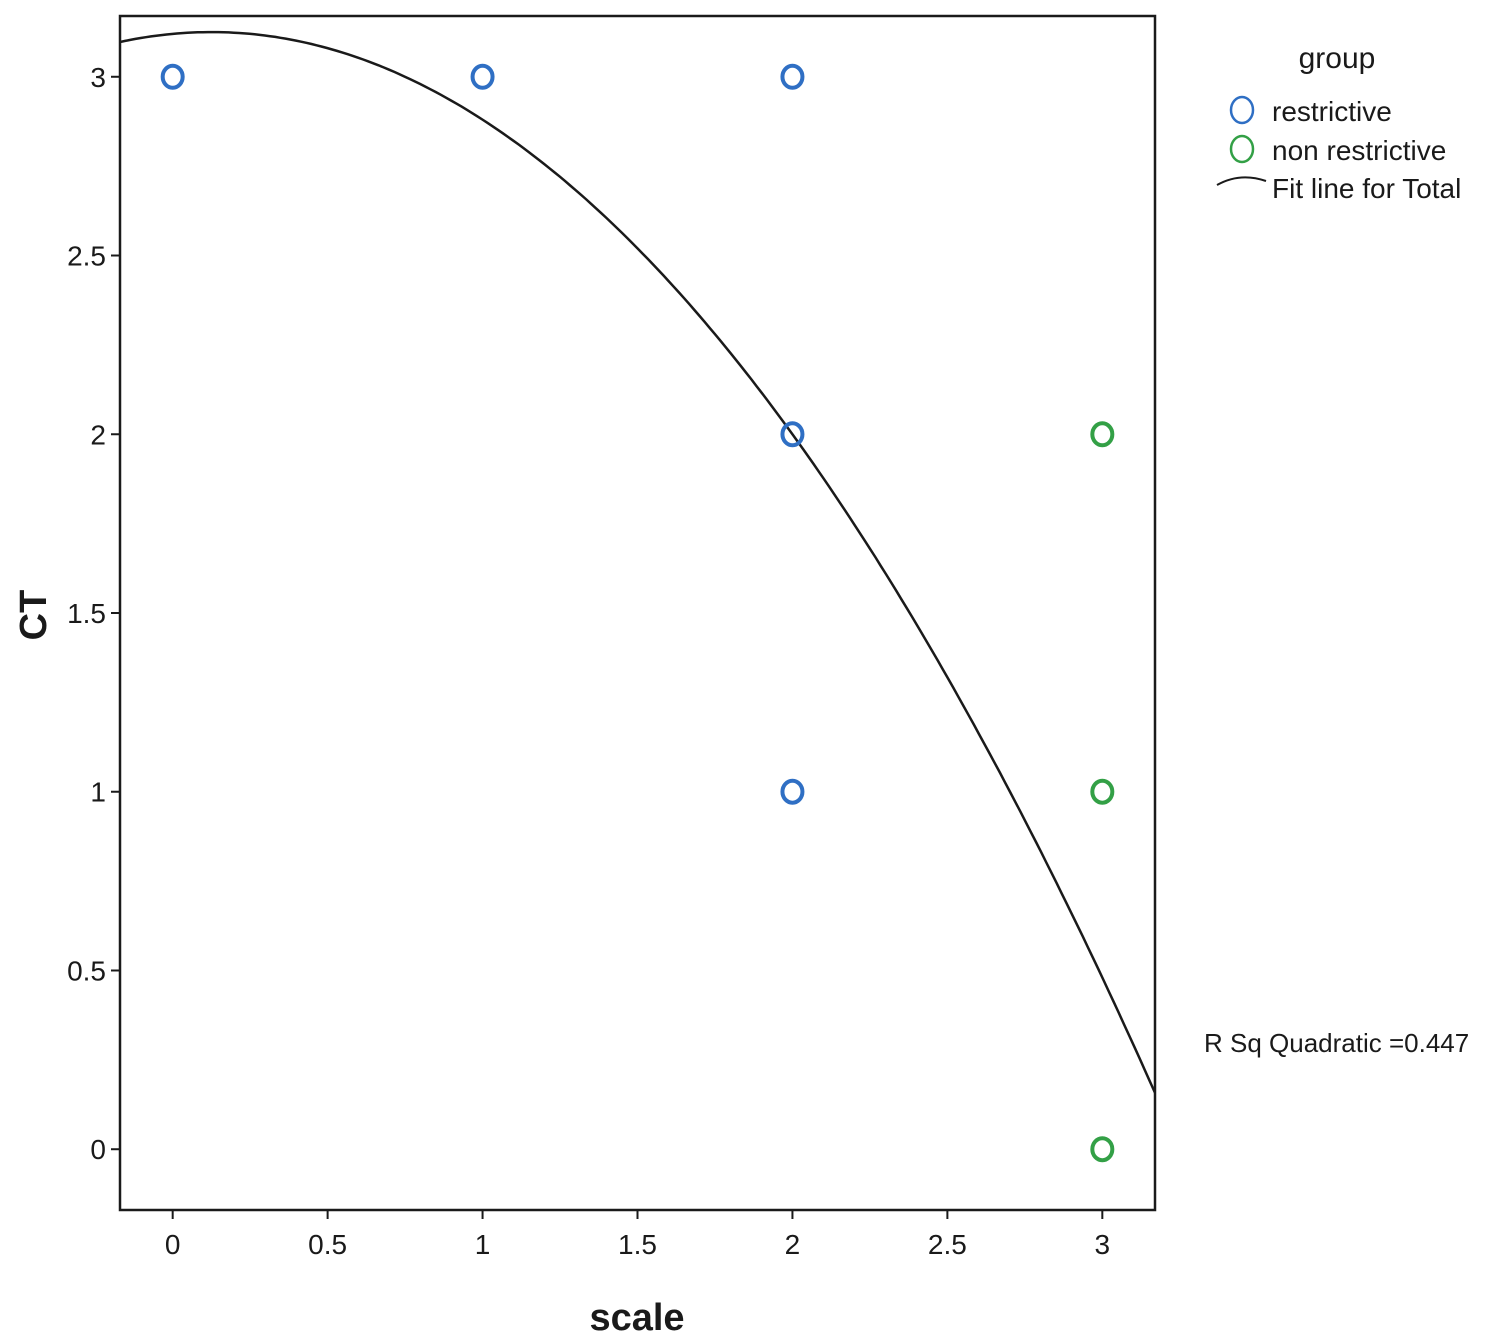 Image resolution: width=1488 pixels, height=1333 pixels. I want to click on legend-marker-non-restrictive, so click(1242, 149).